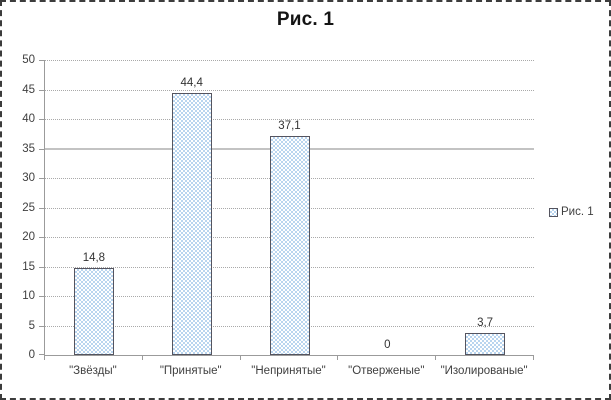 Image resolution: width=611 pixels, height=400 pixels. What do you see at coordinates (289, 126) in the screenshot?
I see `bar-value-label: 37,1` at bounding box center [289, 126].